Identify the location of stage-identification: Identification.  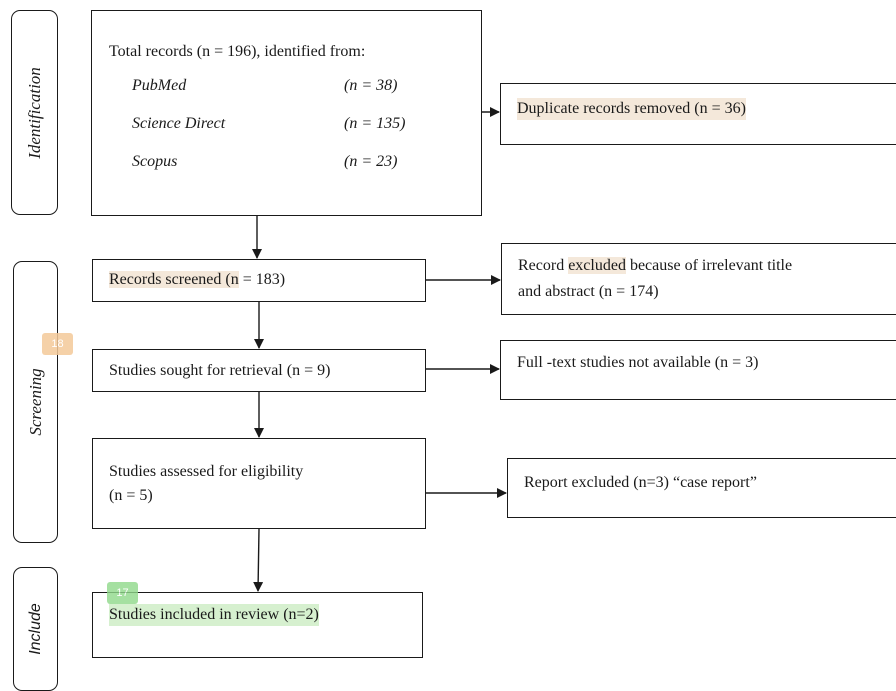
(34, 112).